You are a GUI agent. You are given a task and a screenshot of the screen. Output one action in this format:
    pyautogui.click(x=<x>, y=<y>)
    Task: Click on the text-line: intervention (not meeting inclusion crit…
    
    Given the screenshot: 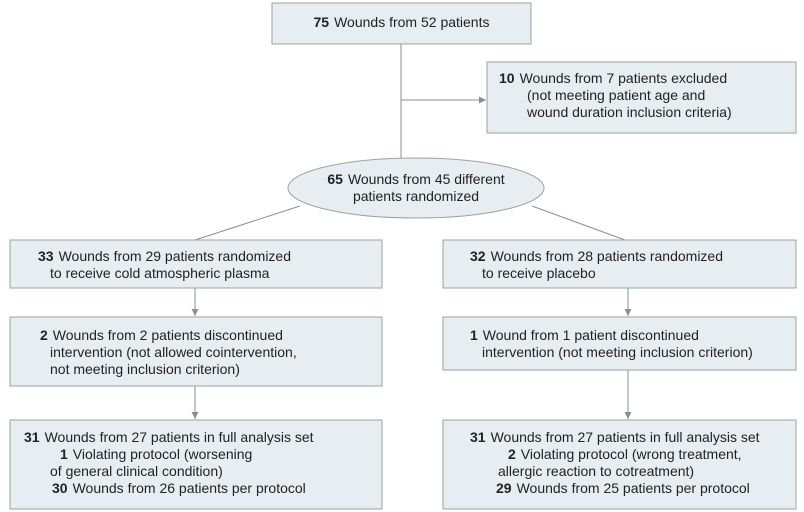 What is the action you would take?
    pyautogui.click(x=617, y=352)
    